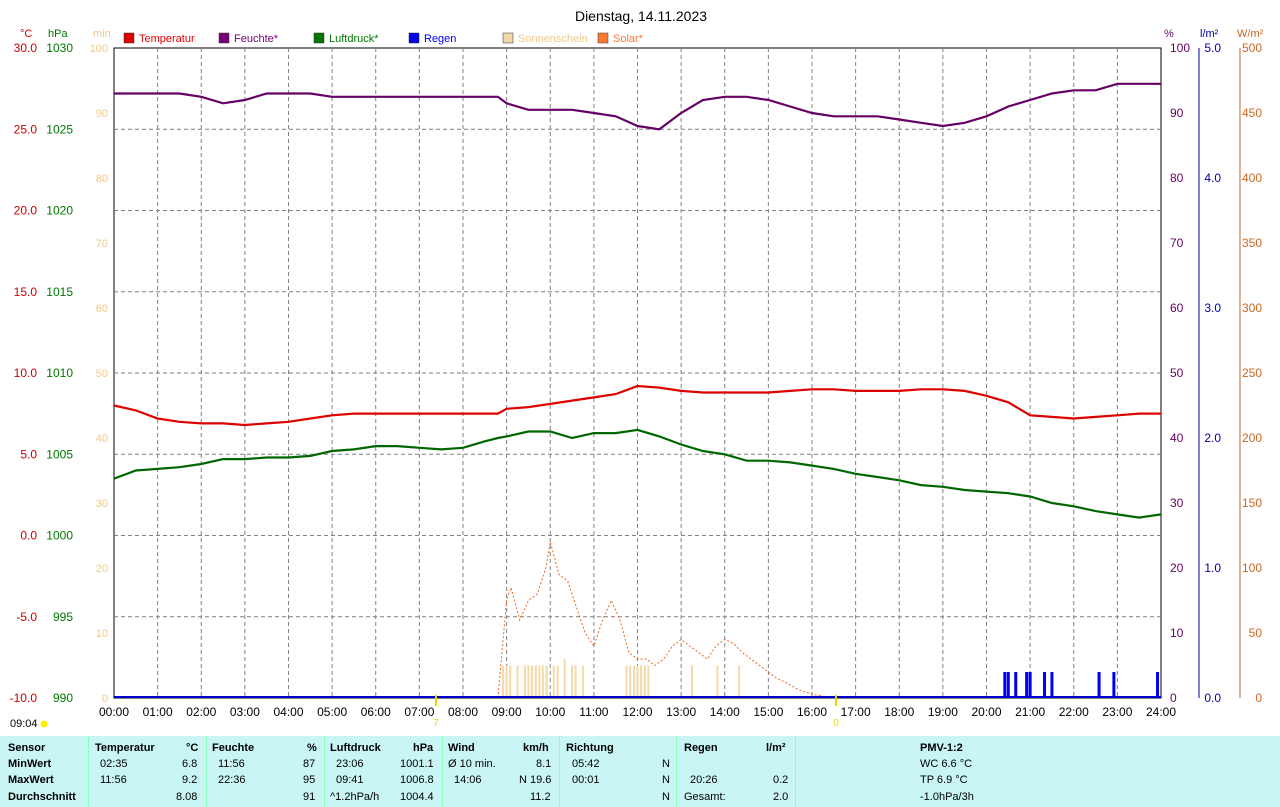  What do you see at coordinates (102, 179) in the screenshot?
I see `sunshine-tick-label: 80` at bounding box center [102, 179].